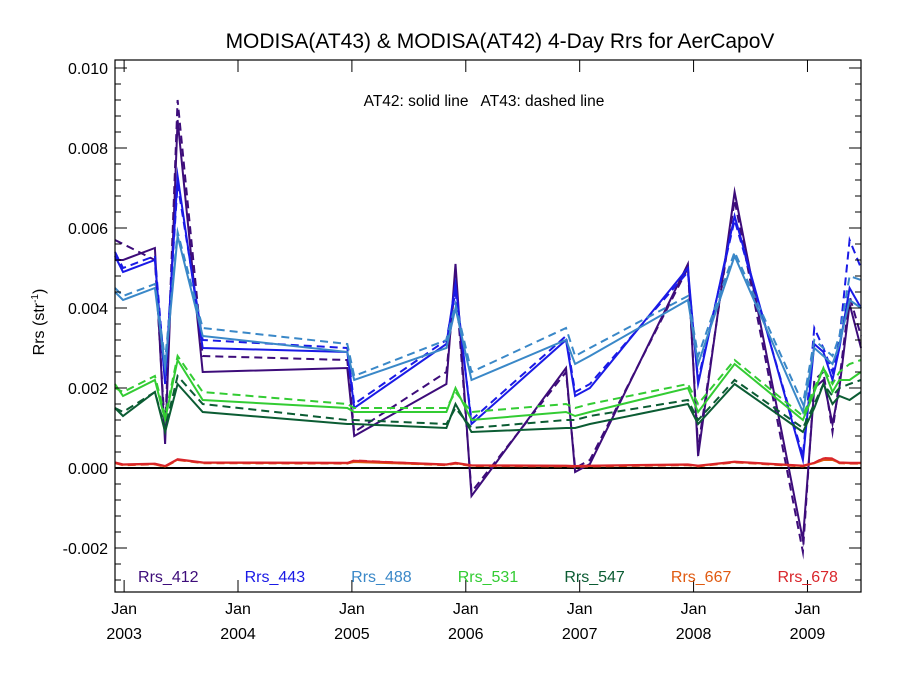 This screenshot has height=675, width=900. Describe the element at coordinates (580, 634) in the screenshot. I see `x-tick-year-label: 2007` at that location.